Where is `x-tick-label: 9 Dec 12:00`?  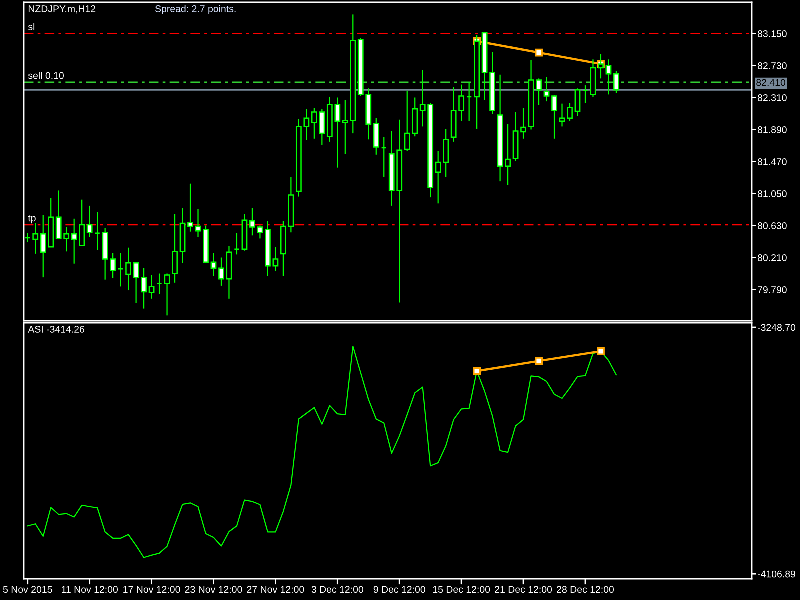 x-tick-label: 9 Dec 12:00 is located at coordinates (400, 590).